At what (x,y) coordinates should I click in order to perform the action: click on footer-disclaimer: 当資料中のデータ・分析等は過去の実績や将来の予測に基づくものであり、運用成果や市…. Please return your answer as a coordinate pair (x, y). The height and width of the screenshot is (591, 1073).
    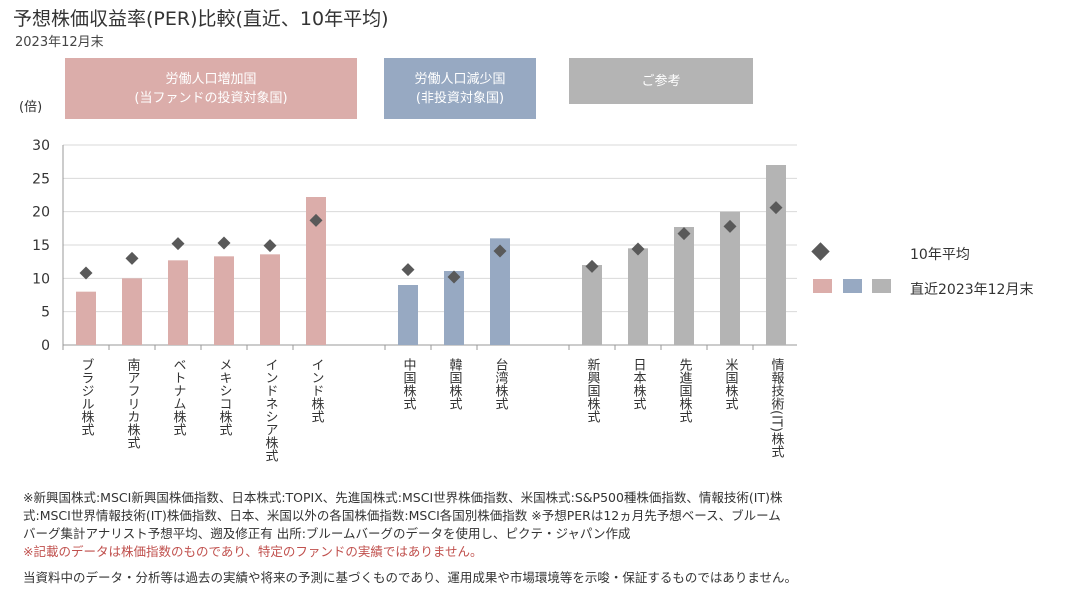
    Looking at the image, I should click on (410, 577).